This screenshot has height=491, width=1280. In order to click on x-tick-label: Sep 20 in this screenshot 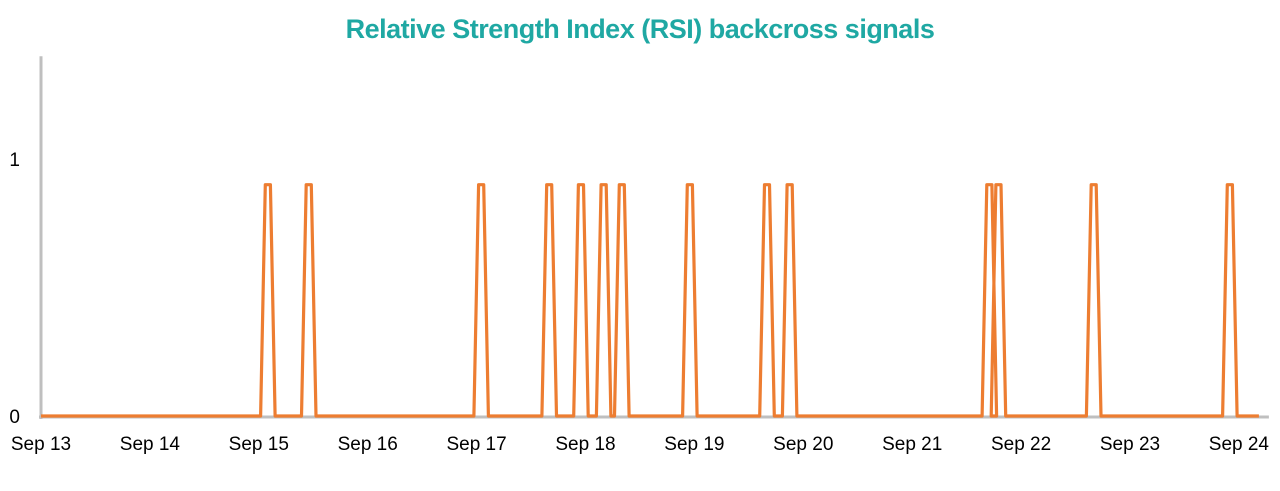, I will do `click(803, 444)`.